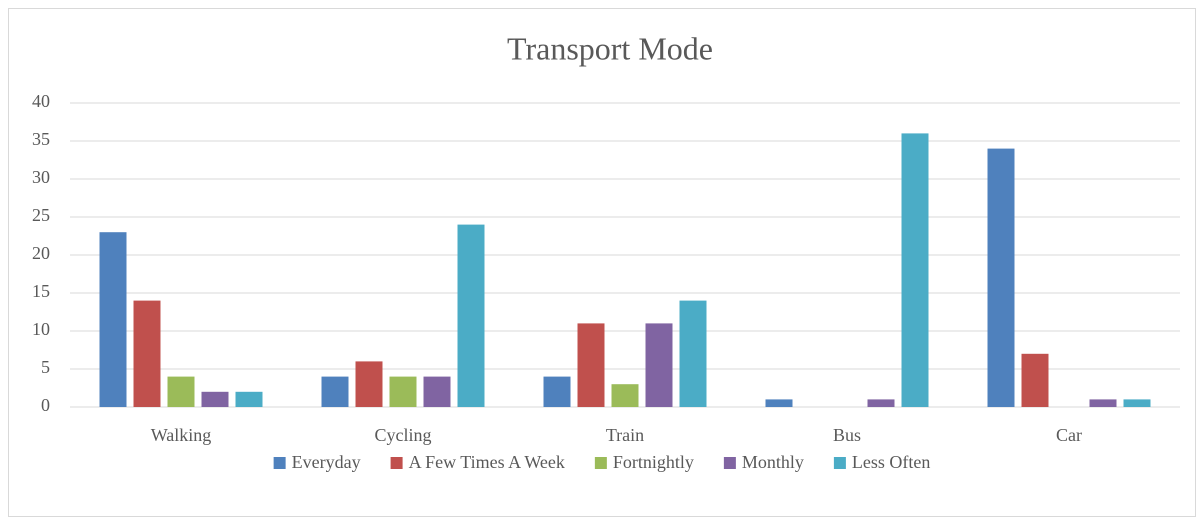 This screenshot has width=1204, height=525. I want to click on legend-label: Less Often, so click(891, 462).